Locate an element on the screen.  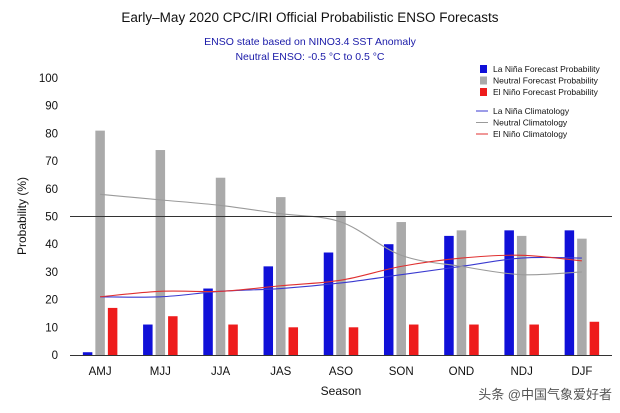
y-tick-label: 20 is located at coordinates (51, 301).